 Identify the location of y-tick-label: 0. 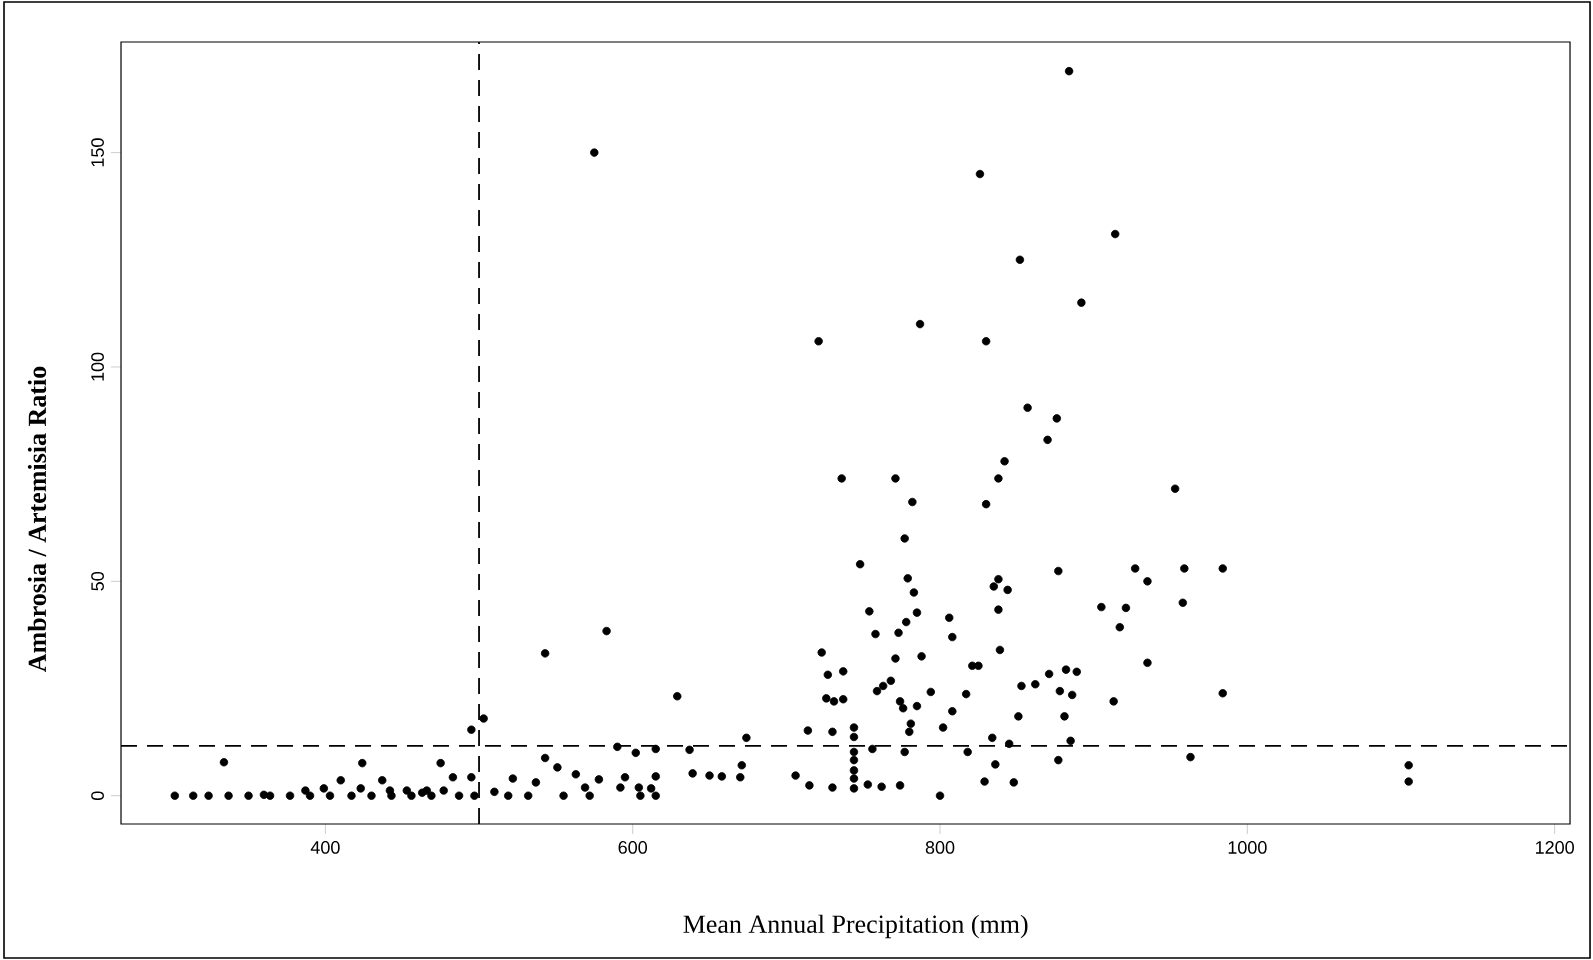
(97, 796).